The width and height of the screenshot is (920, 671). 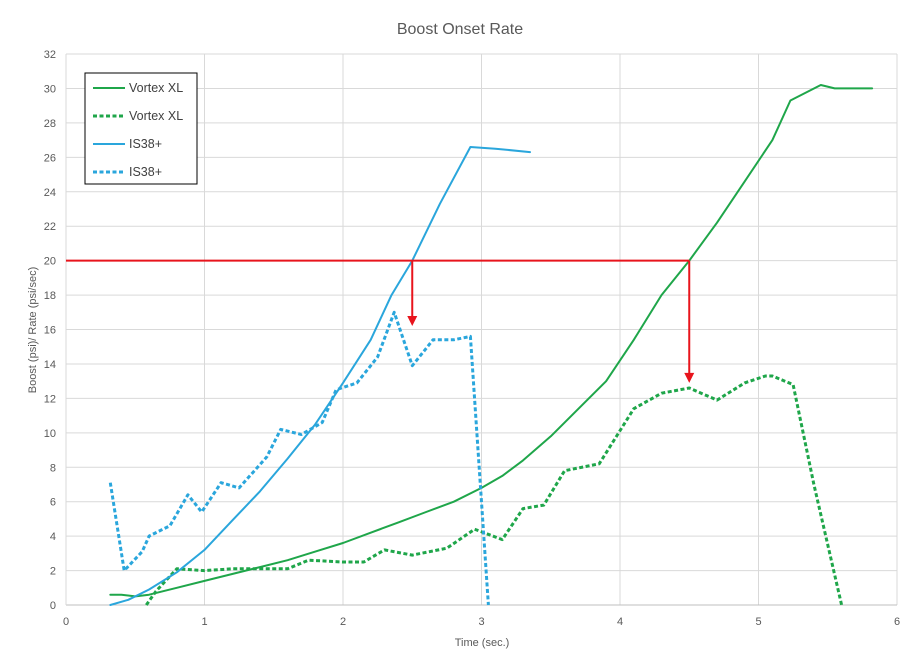 I want to click on legend: Vortex XL Vortex XL IS38+ IS38+, so click(x=141, y=128).